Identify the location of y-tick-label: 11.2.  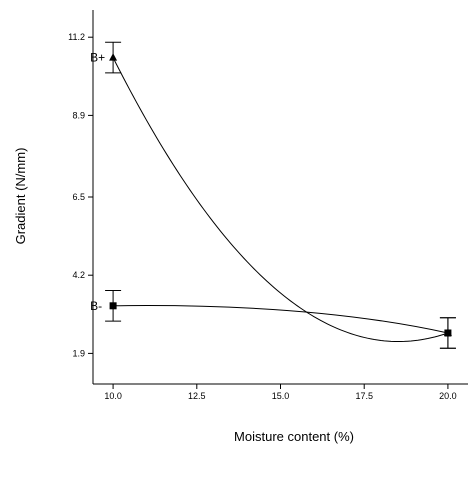
(76, 37).